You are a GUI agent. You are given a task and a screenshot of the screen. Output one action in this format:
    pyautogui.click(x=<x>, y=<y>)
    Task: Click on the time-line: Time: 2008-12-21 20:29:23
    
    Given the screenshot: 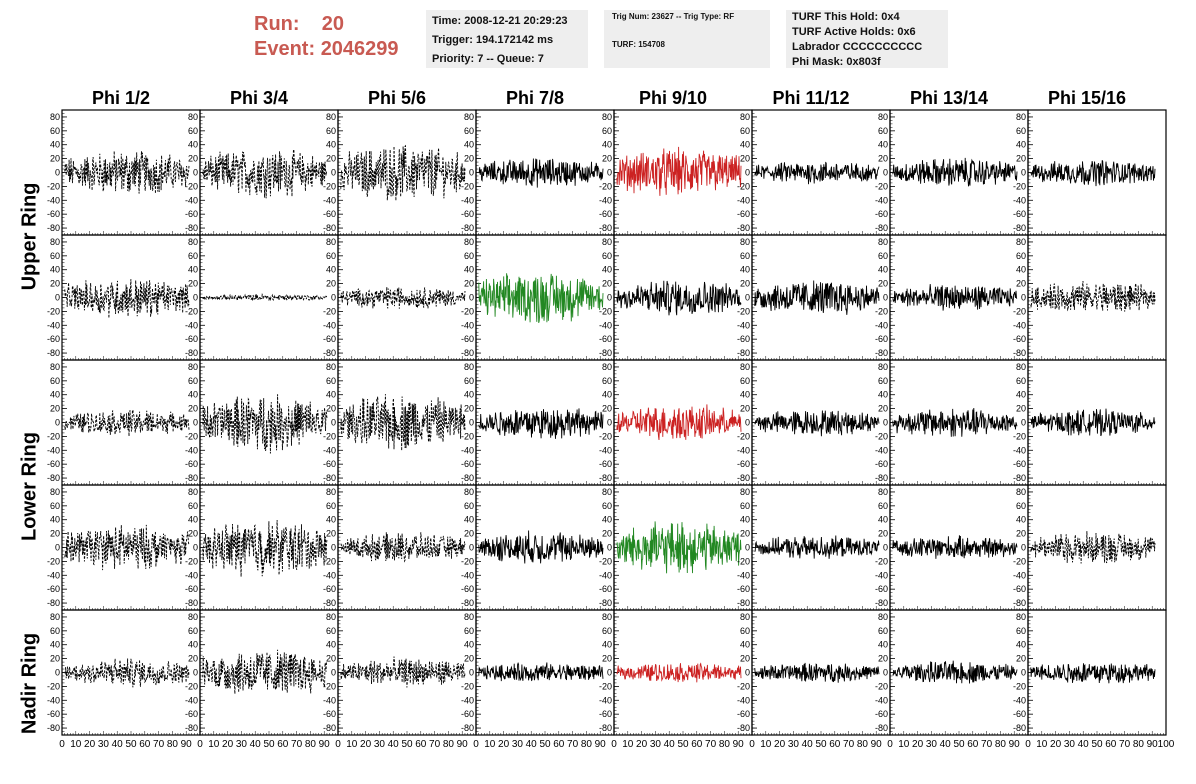 What is the action you would take?
    pyautogui.click(x=500, y=21)
    